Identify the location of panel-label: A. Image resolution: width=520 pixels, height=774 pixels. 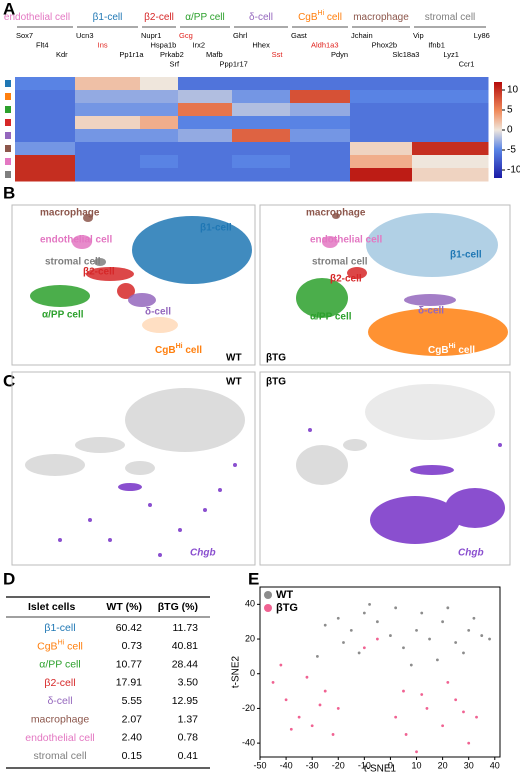
(9, 9).